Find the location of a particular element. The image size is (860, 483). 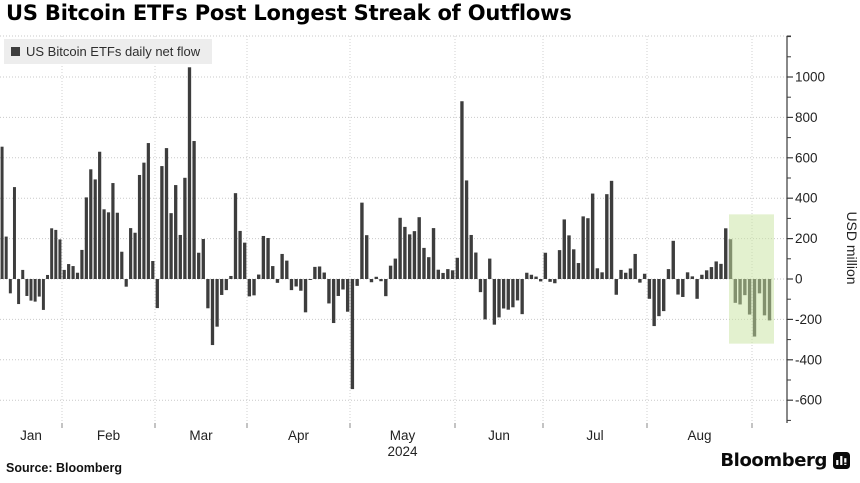

source-attribution: Source: Bloomberg is located at coordinates (64, 468).